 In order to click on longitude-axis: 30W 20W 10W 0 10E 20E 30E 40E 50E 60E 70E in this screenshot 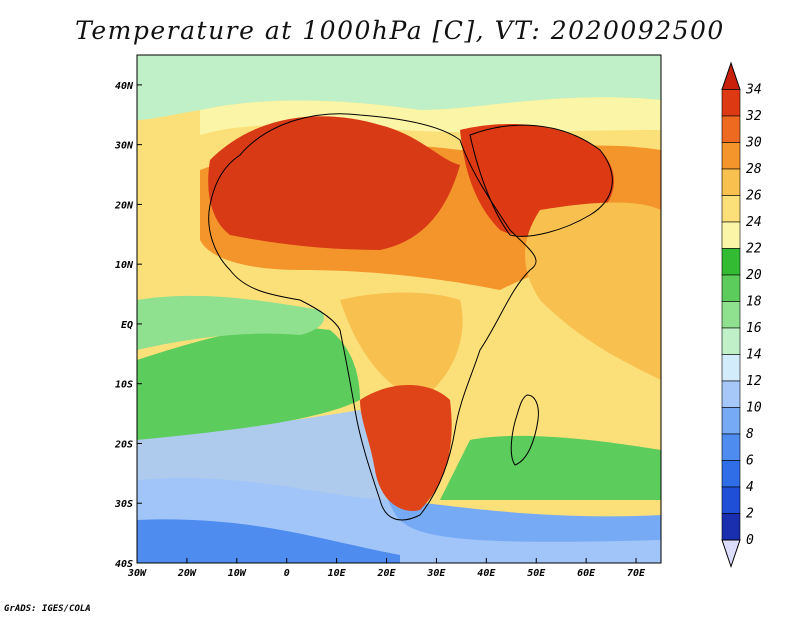, I will do `click(386, 568)`.